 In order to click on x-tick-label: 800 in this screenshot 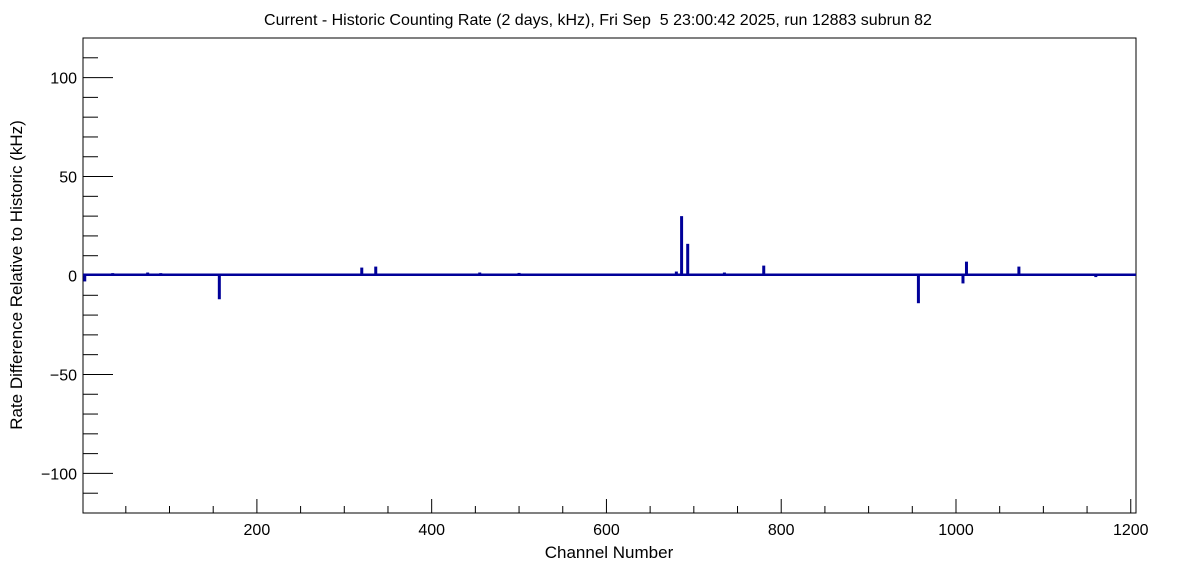, I will do `click(781, 530)`.